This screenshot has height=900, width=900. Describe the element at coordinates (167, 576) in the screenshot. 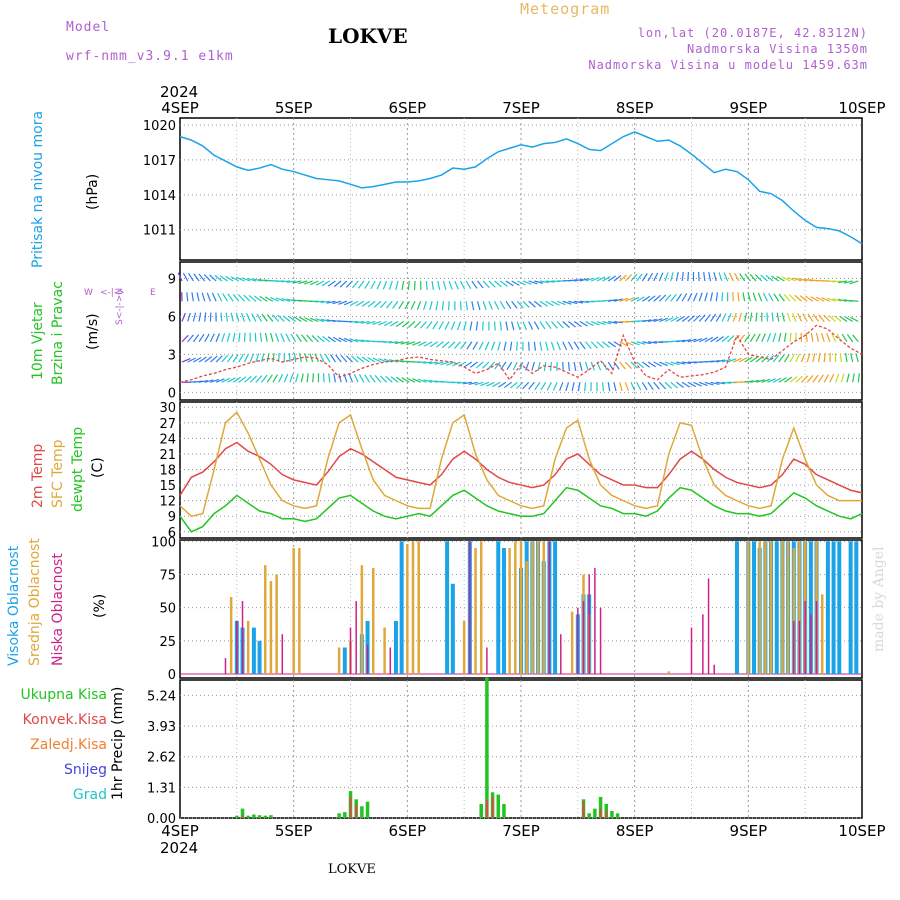

I see `y-tick-label: 75` at that location.